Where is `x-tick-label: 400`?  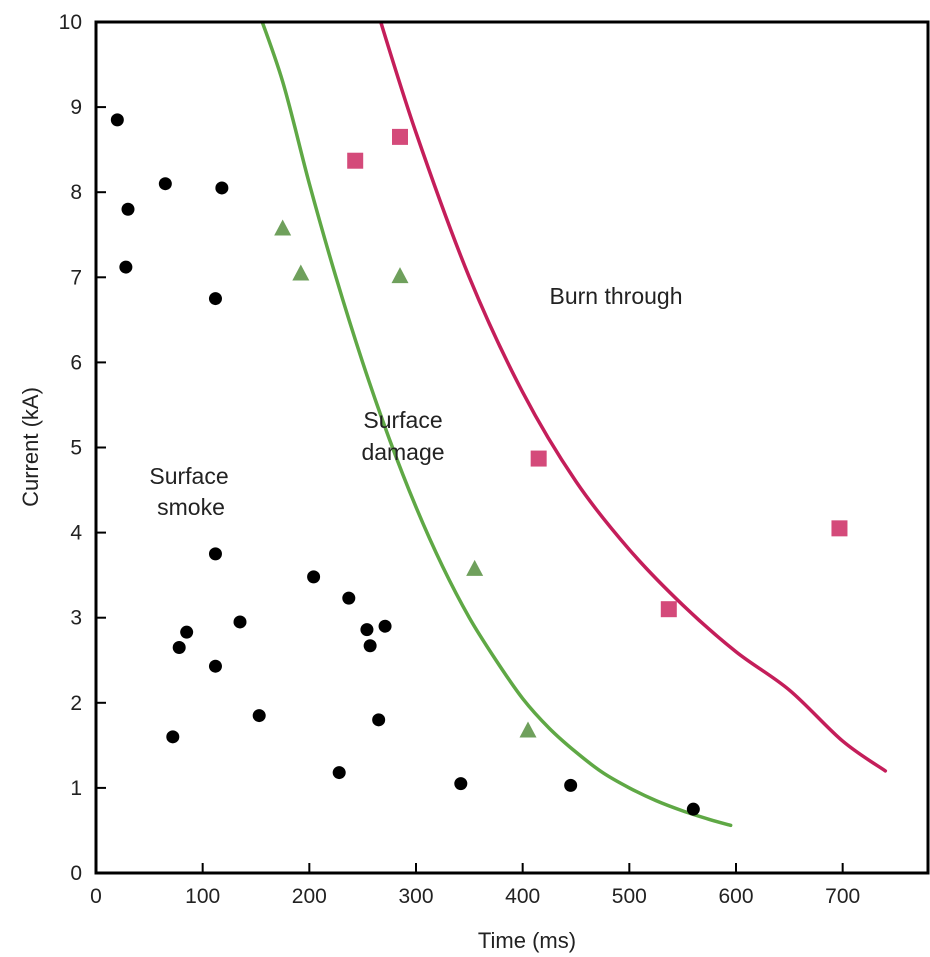
x-tick-label: 400 is located at coordinates (522, 896).